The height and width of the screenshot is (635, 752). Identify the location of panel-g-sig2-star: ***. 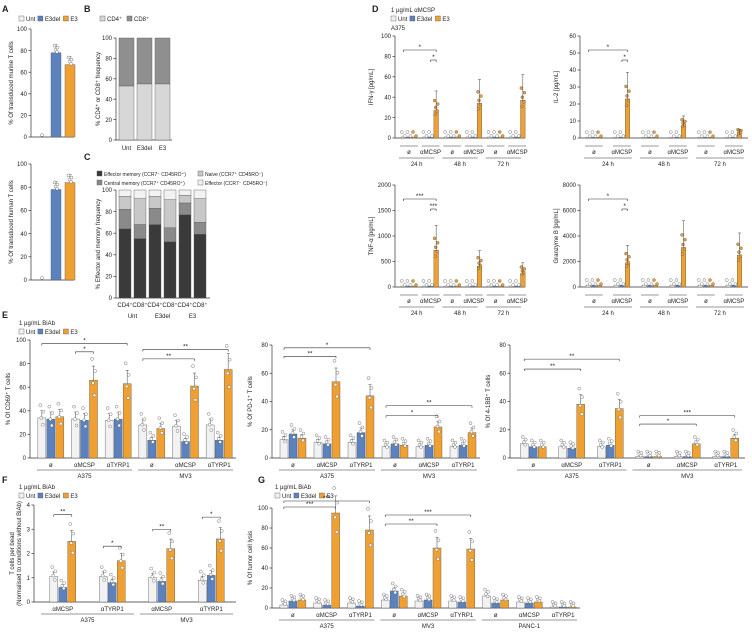
(327, 498).